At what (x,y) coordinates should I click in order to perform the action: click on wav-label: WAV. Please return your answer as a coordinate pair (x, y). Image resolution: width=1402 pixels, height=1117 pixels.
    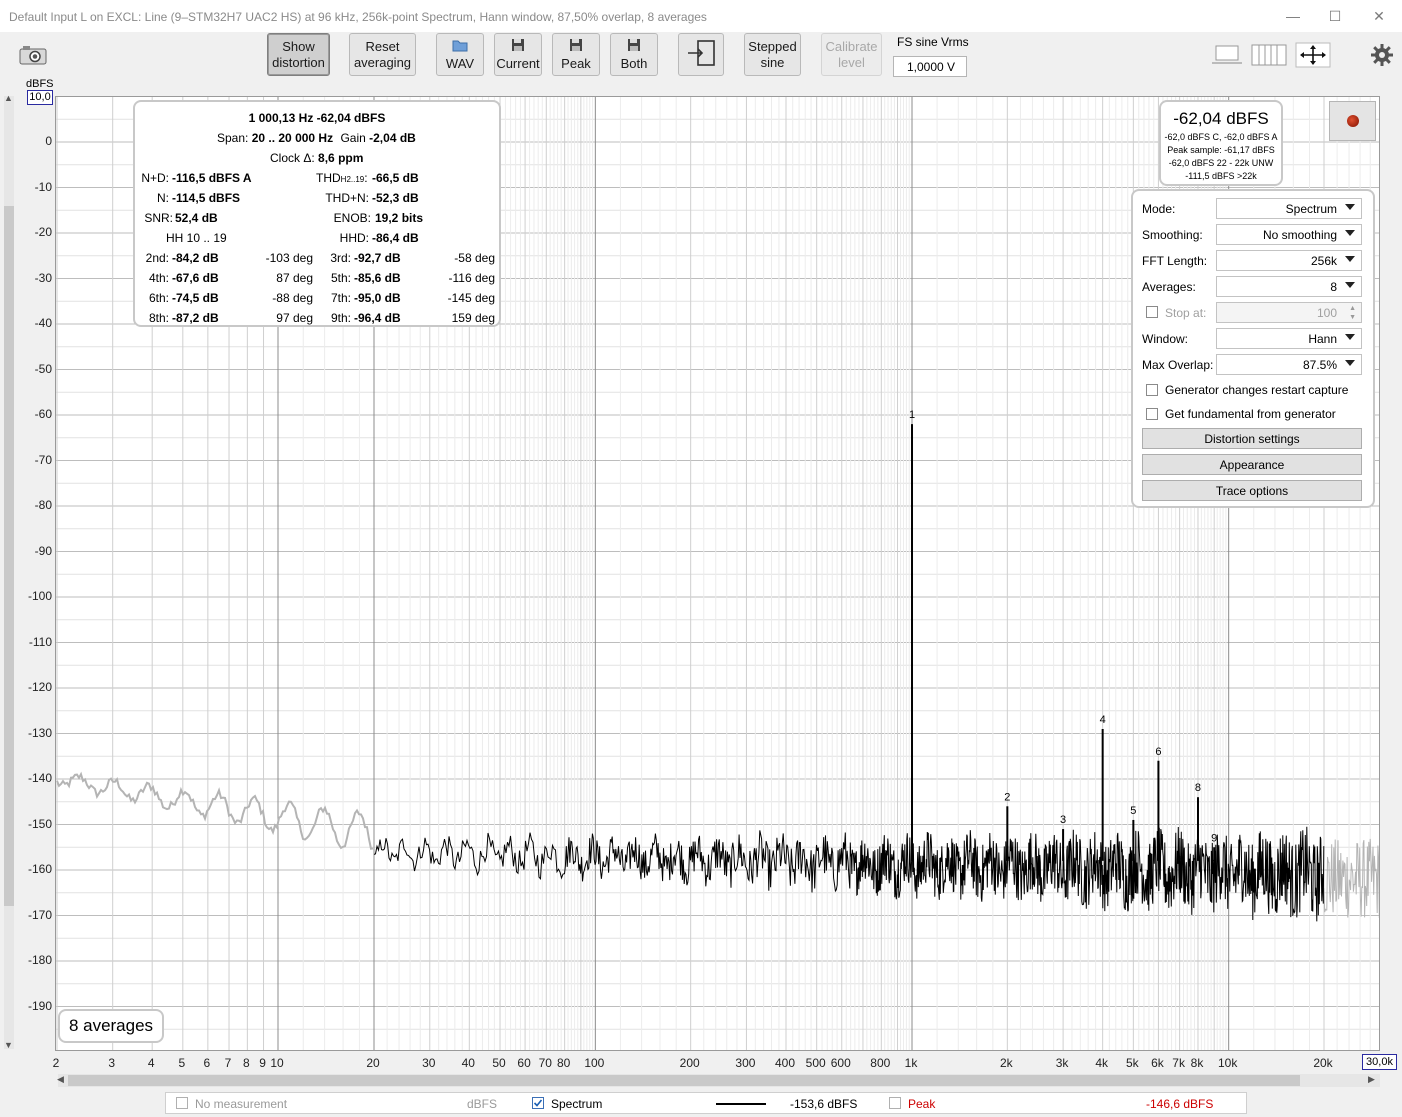
    Looking at the image, I should click on (460, 63).